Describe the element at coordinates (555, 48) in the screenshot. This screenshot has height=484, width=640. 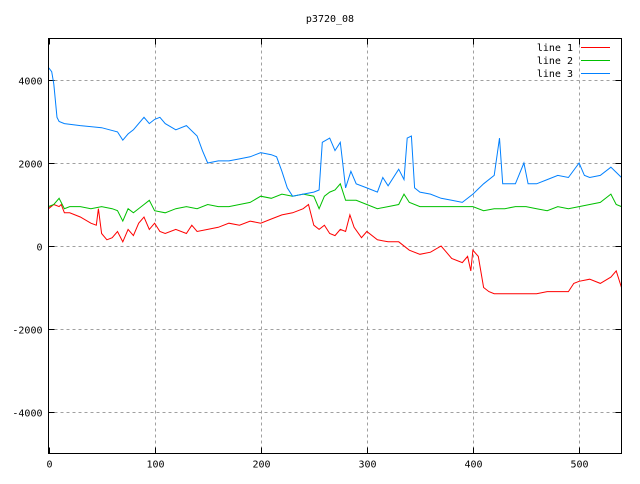
I see `legend-label-line-1: line 1` at that location.